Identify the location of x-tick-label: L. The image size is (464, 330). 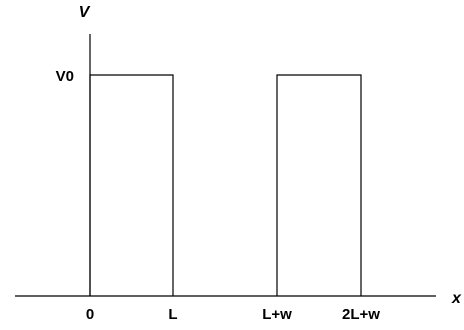
(172, 314).